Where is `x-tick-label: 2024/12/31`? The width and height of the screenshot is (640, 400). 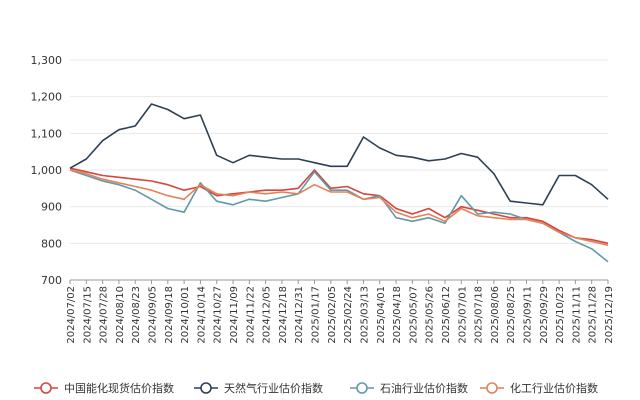
x-tick-label: 2024/12/31 is located at coordinates (299, 315).